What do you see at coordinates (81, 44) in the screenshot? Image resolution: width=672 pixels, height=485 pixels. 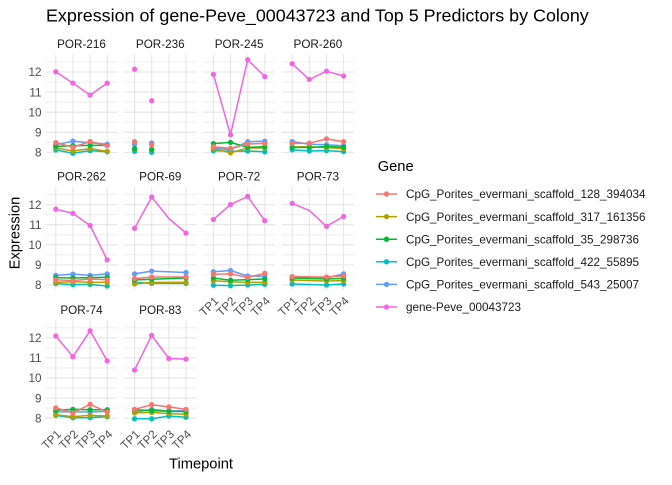 I see `svg-text: POR-216` at bounding box center [81, 44].